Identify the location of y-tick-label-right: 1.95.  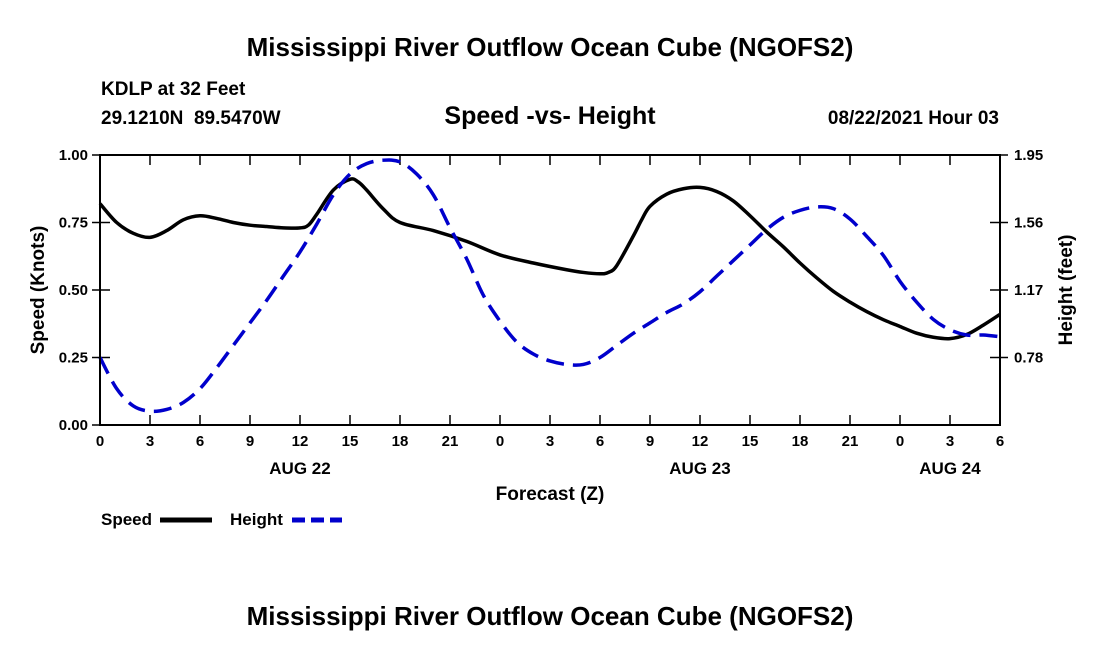
(1028, 155).